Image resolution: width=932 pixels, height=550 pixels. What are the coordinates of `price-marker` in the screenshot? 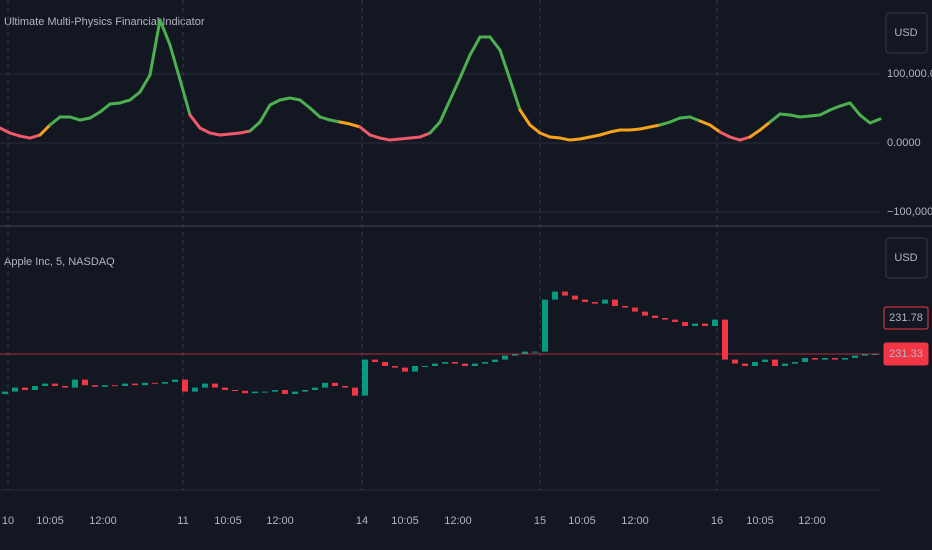 It's located at (906, 354).